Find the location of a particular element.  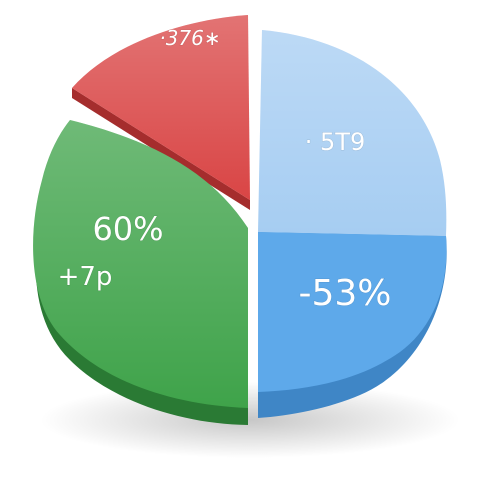

label-lightblue: · 5T9 is located at coordinates (335, 142).